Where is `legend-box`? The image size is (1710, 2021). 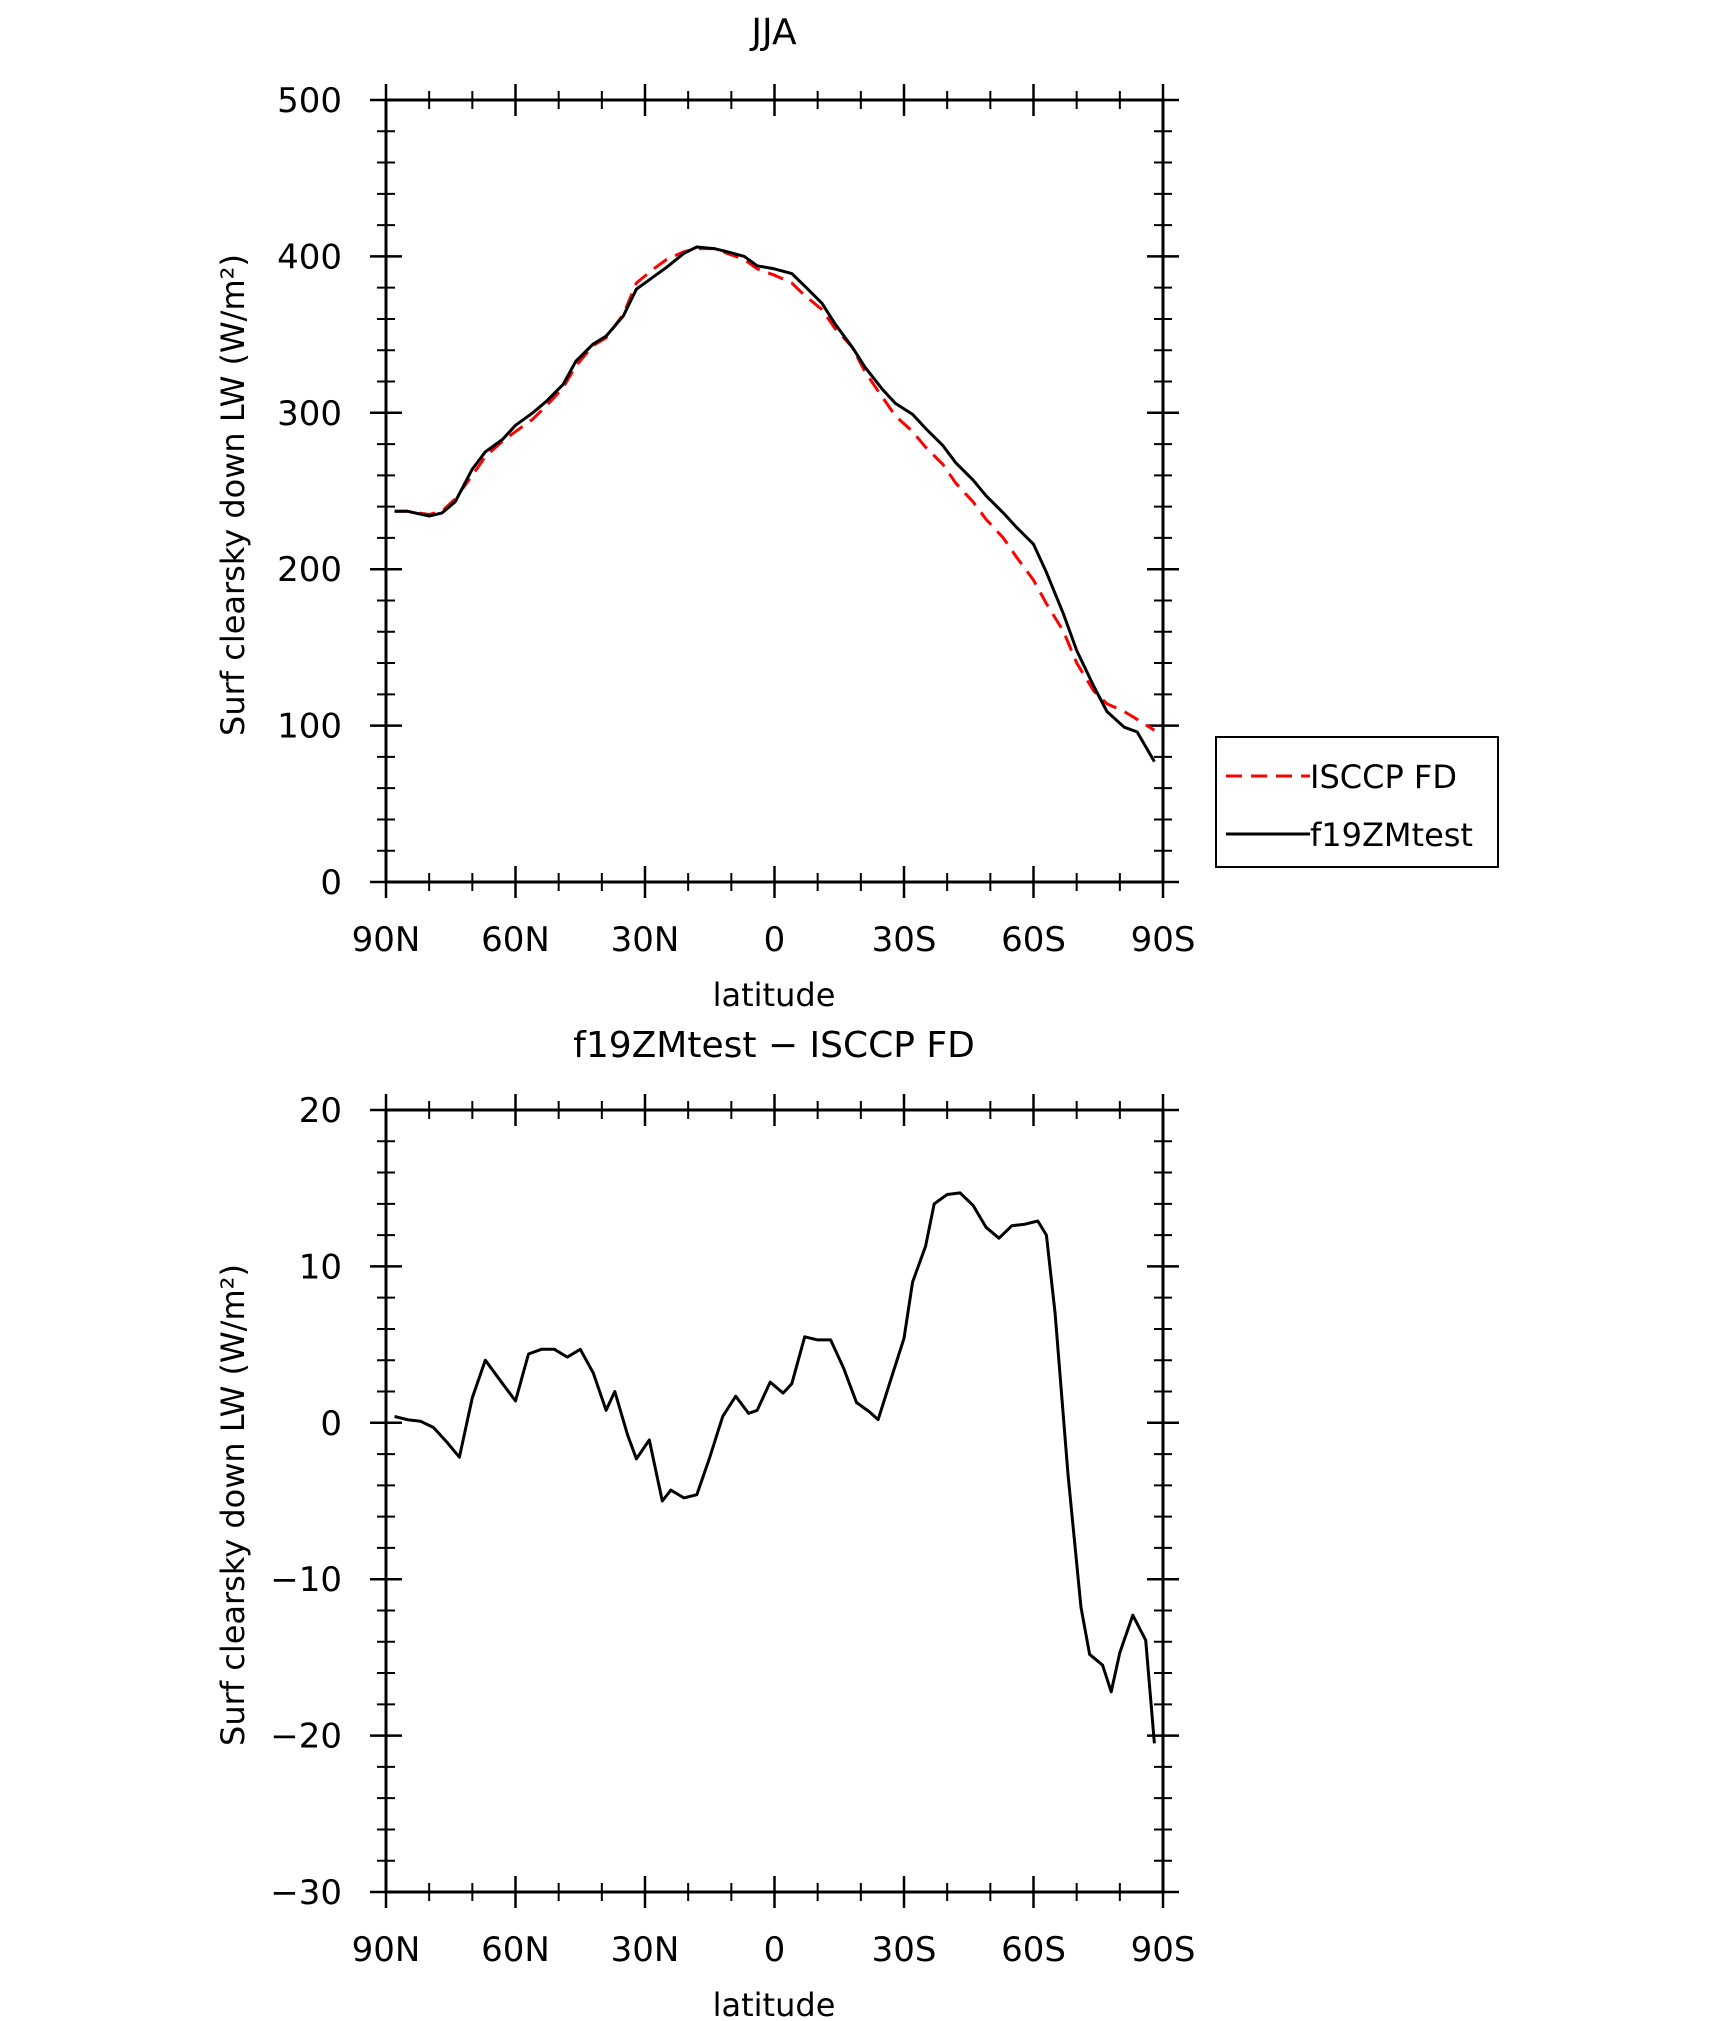
legend-box is located at coordinates (1357, 802).